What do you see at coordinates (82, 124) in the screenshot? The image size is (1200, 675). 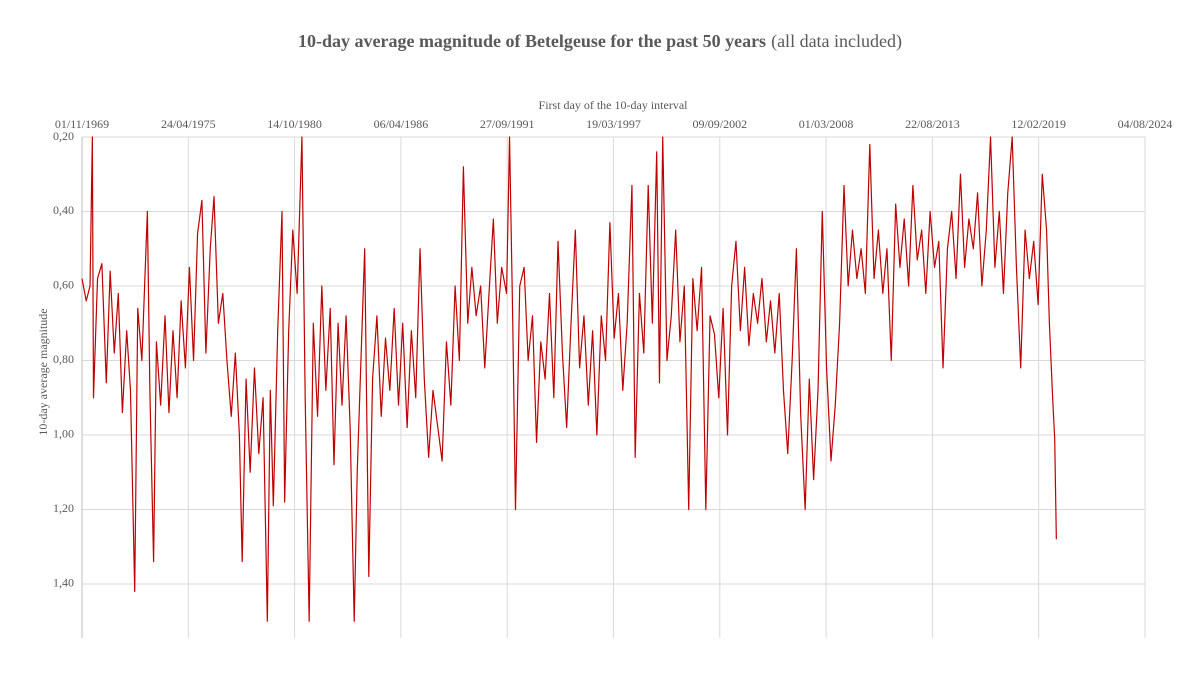 I see `x-tick-label: 01/11/1969` at bounding box center [82, 124].